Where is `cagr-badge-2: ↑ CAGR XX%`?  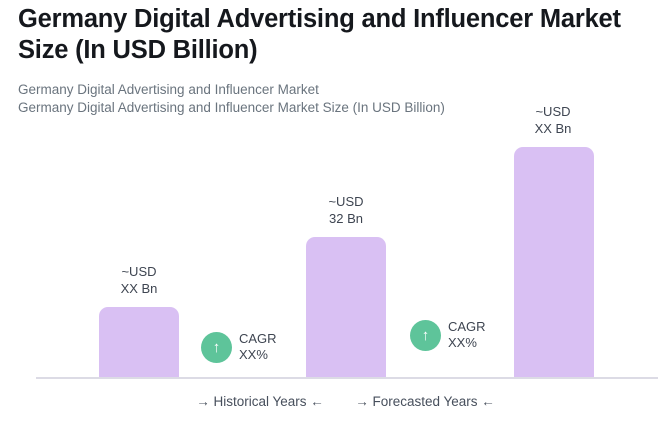 cagr-badge-2: ↑ CAGR XX% is located at coordinates (448, 335).